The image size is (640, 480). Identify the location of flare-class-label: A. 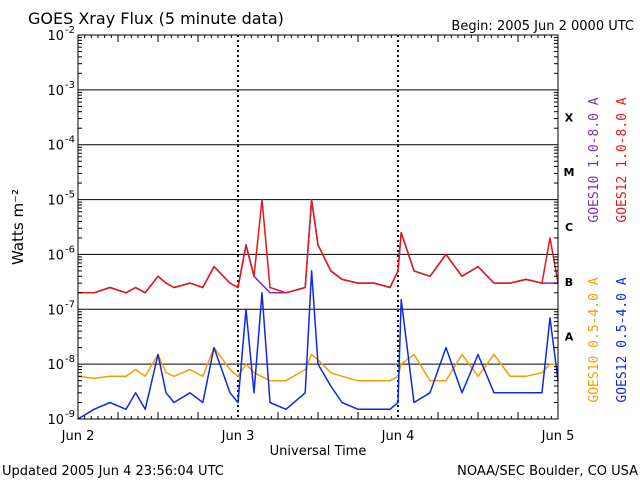
(569, 337).